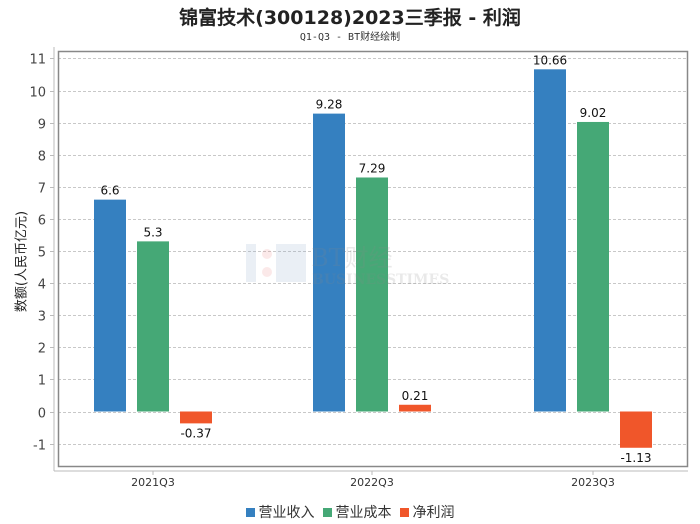 This screenshot has height=524, width=700. I want to click on chart-subtitle: Q1-Q3 - BT财经绘制, so click(350, 37).